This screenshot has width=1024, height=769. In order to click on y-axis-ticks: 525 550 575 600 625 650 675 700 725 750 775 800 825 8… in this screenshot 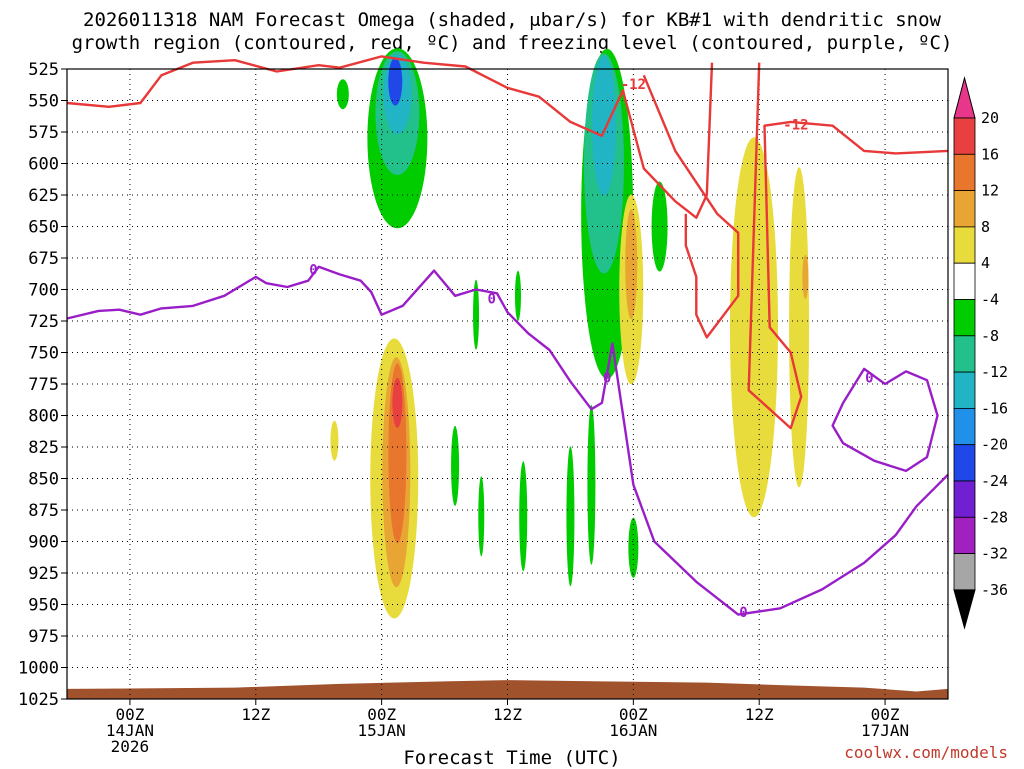, I will do `click(42, 385)`.